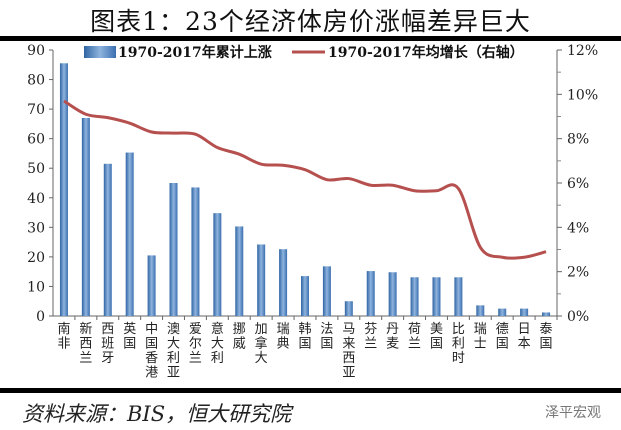  What do you see at coordinates (36, 169) in the screenshot?
I see `left-tick-label: 50` at bounding box center [36, 169].